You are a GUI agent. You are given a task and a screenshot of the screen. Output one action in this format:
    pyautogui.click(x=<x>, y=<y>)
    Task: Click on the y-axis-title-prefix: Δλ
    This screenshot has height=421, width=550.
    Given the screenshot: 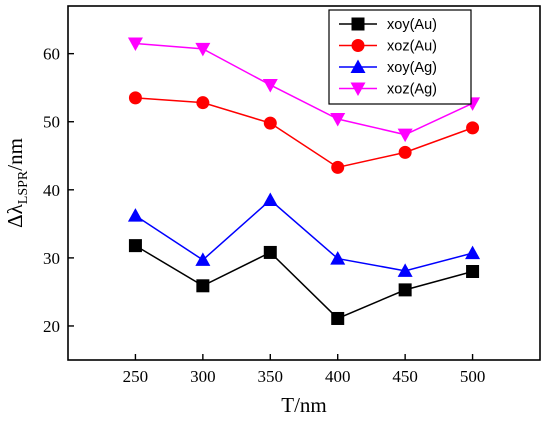 What is the action you would take?
    pyautogui.click(x=15, y=215)
    